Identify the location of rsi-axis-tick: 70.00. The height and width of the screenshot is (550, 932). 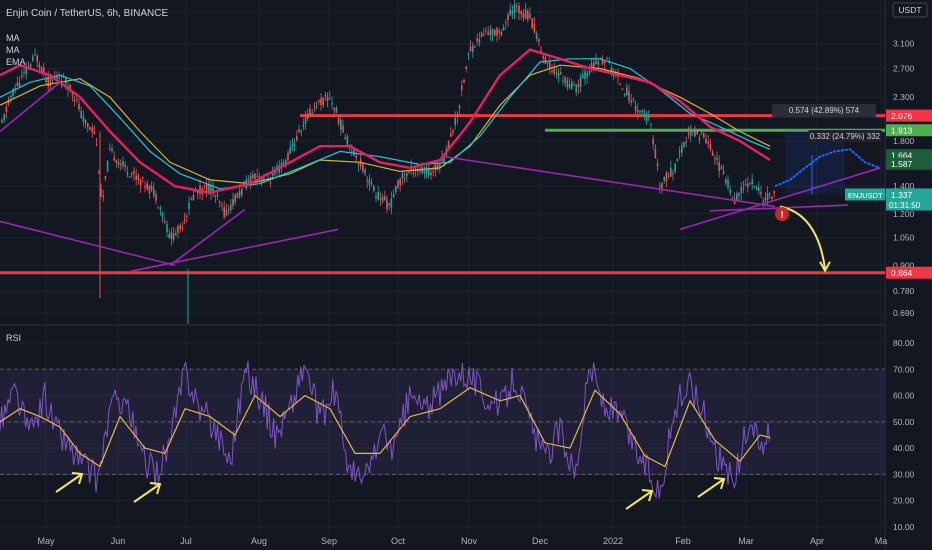
(904, 369).